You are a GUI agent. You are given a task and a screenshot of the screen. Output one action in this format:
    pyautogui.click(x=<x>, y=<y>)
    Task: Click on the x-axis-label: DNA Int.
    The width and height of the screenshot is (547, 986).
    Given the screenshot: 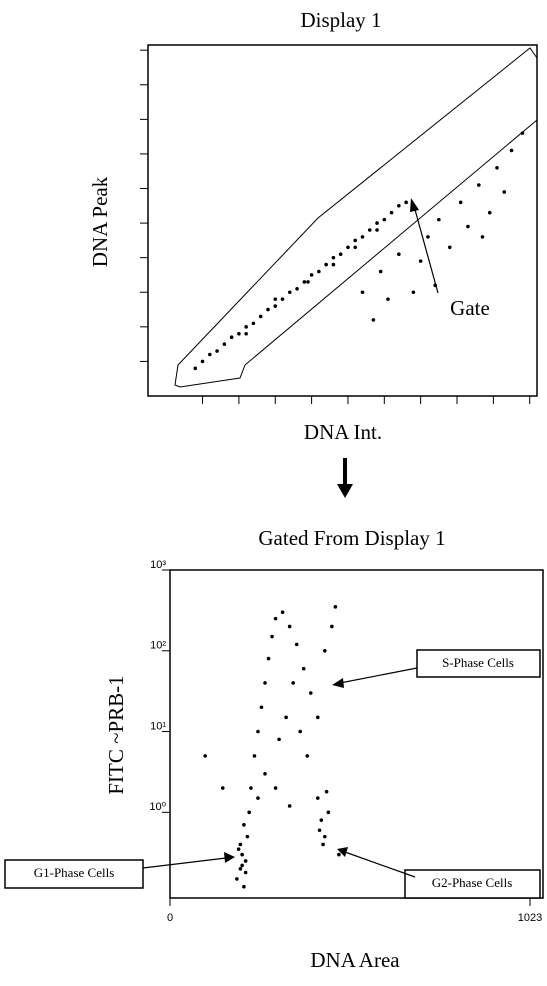 What is the action you would take?
    pyautogui.click(x=343, y=432)
    